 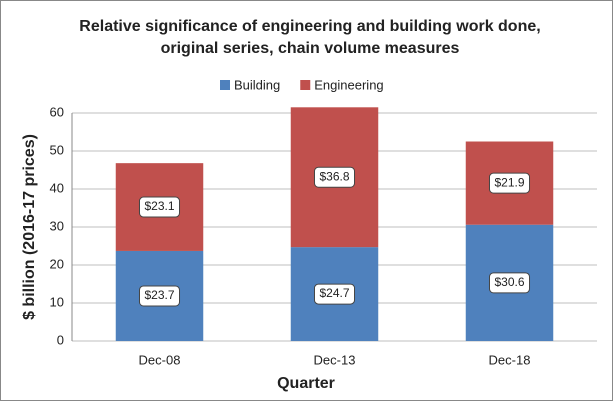 I want to click on value-label: $23.7, so click(x=159, y=295).